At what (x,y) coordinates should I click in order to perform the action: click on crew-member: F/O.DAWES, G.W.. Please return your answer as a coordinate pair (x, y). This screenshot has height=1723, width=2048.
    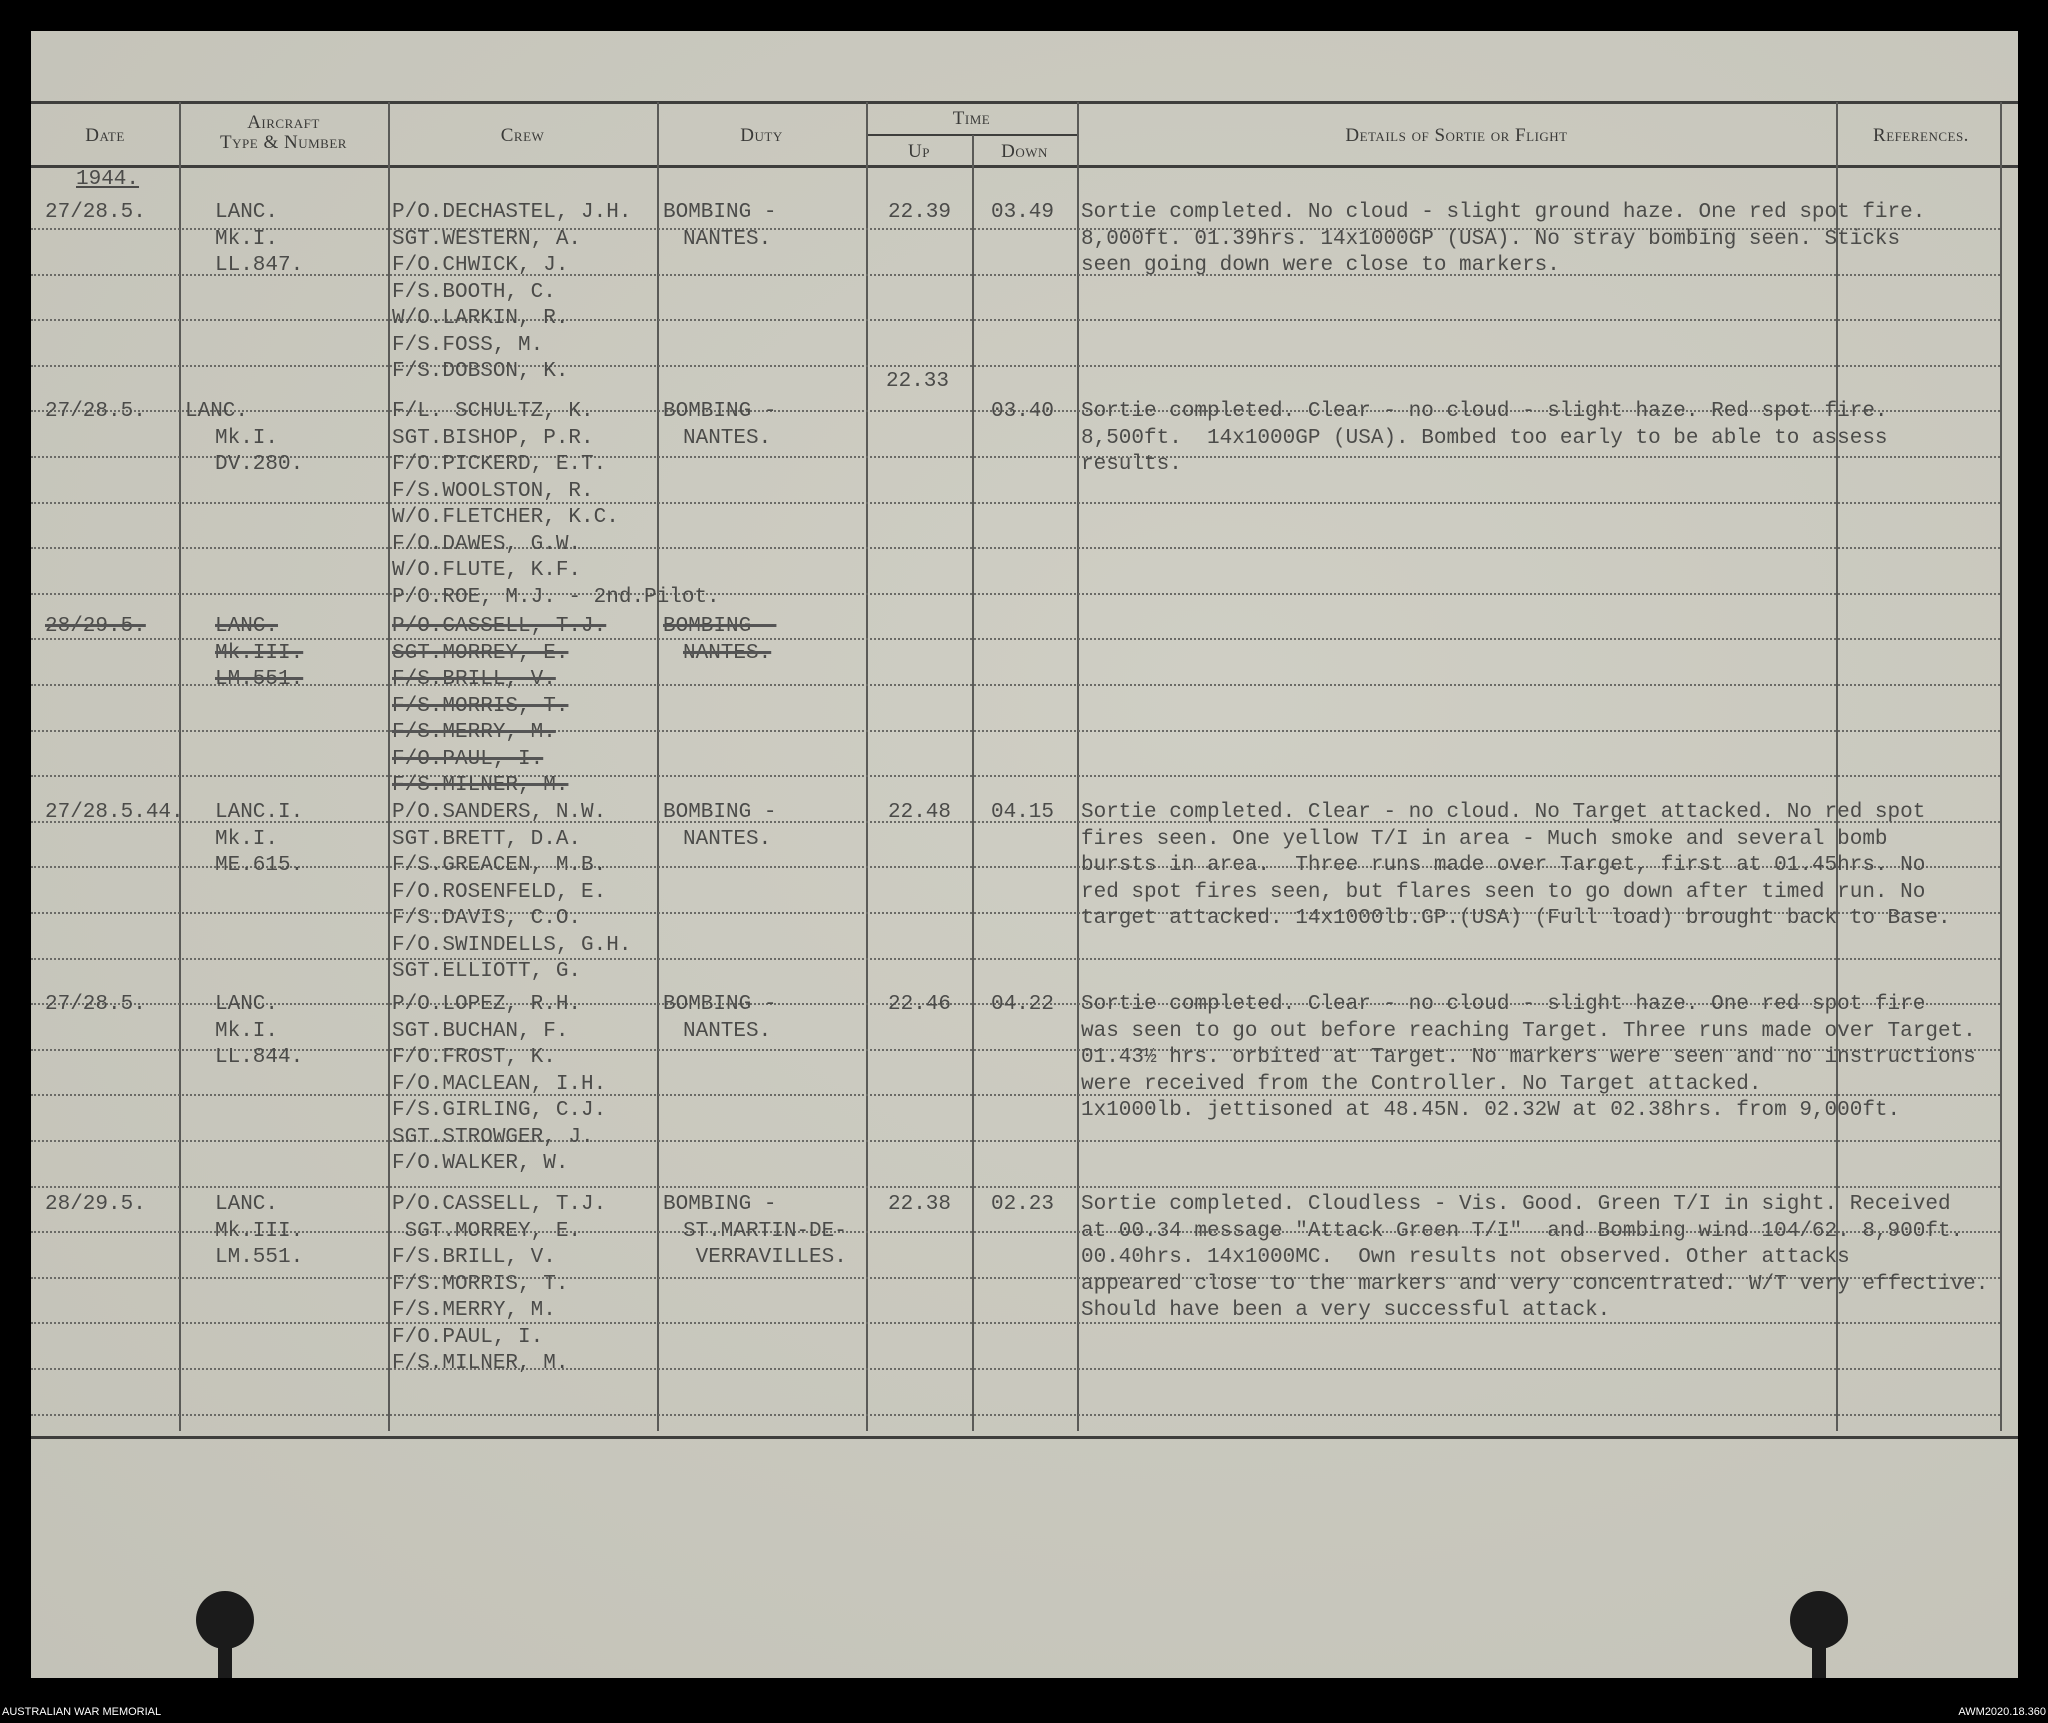
    Looking at the image, I should click on (487, 544).